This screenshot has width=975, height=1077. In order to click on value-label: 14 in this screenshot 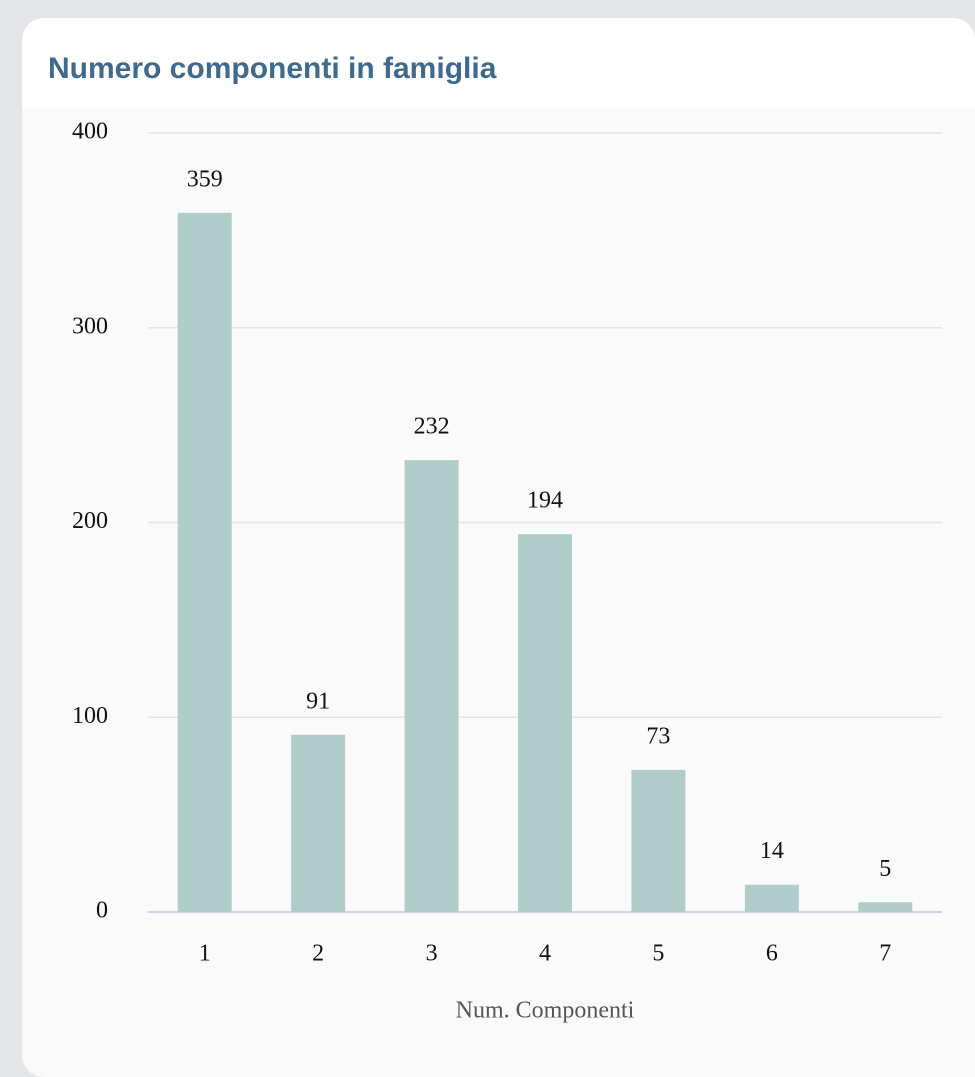, I will do `click(772, 851)`.